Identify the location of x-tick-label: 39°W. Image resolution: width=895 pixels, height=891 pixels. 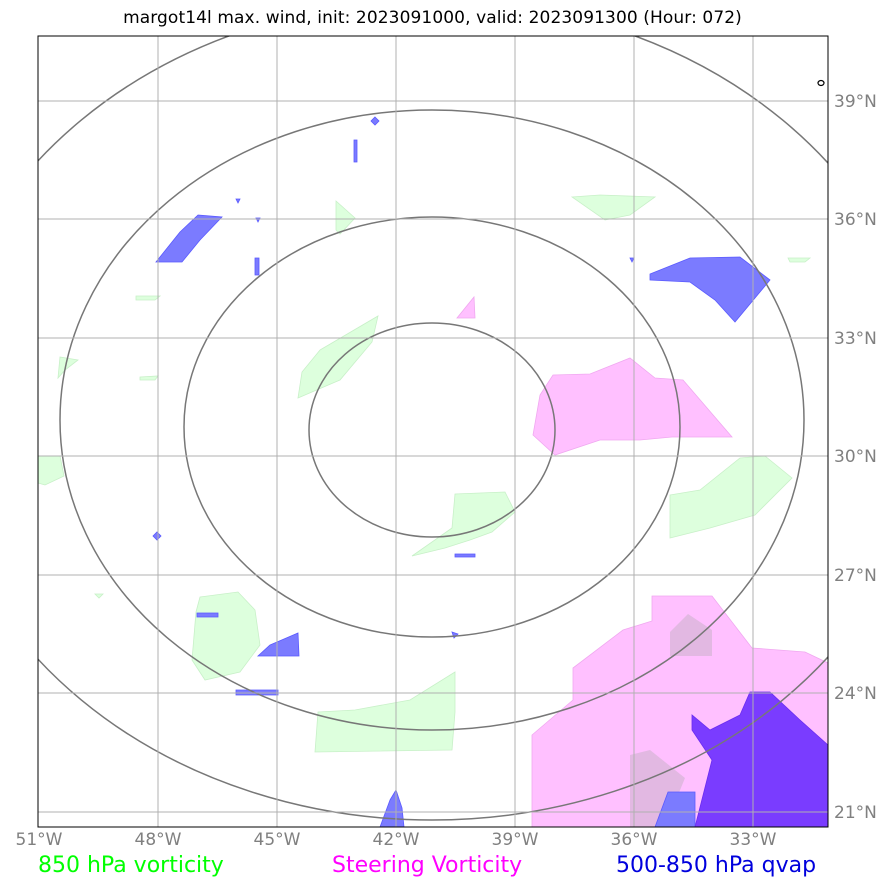
(515, 840).